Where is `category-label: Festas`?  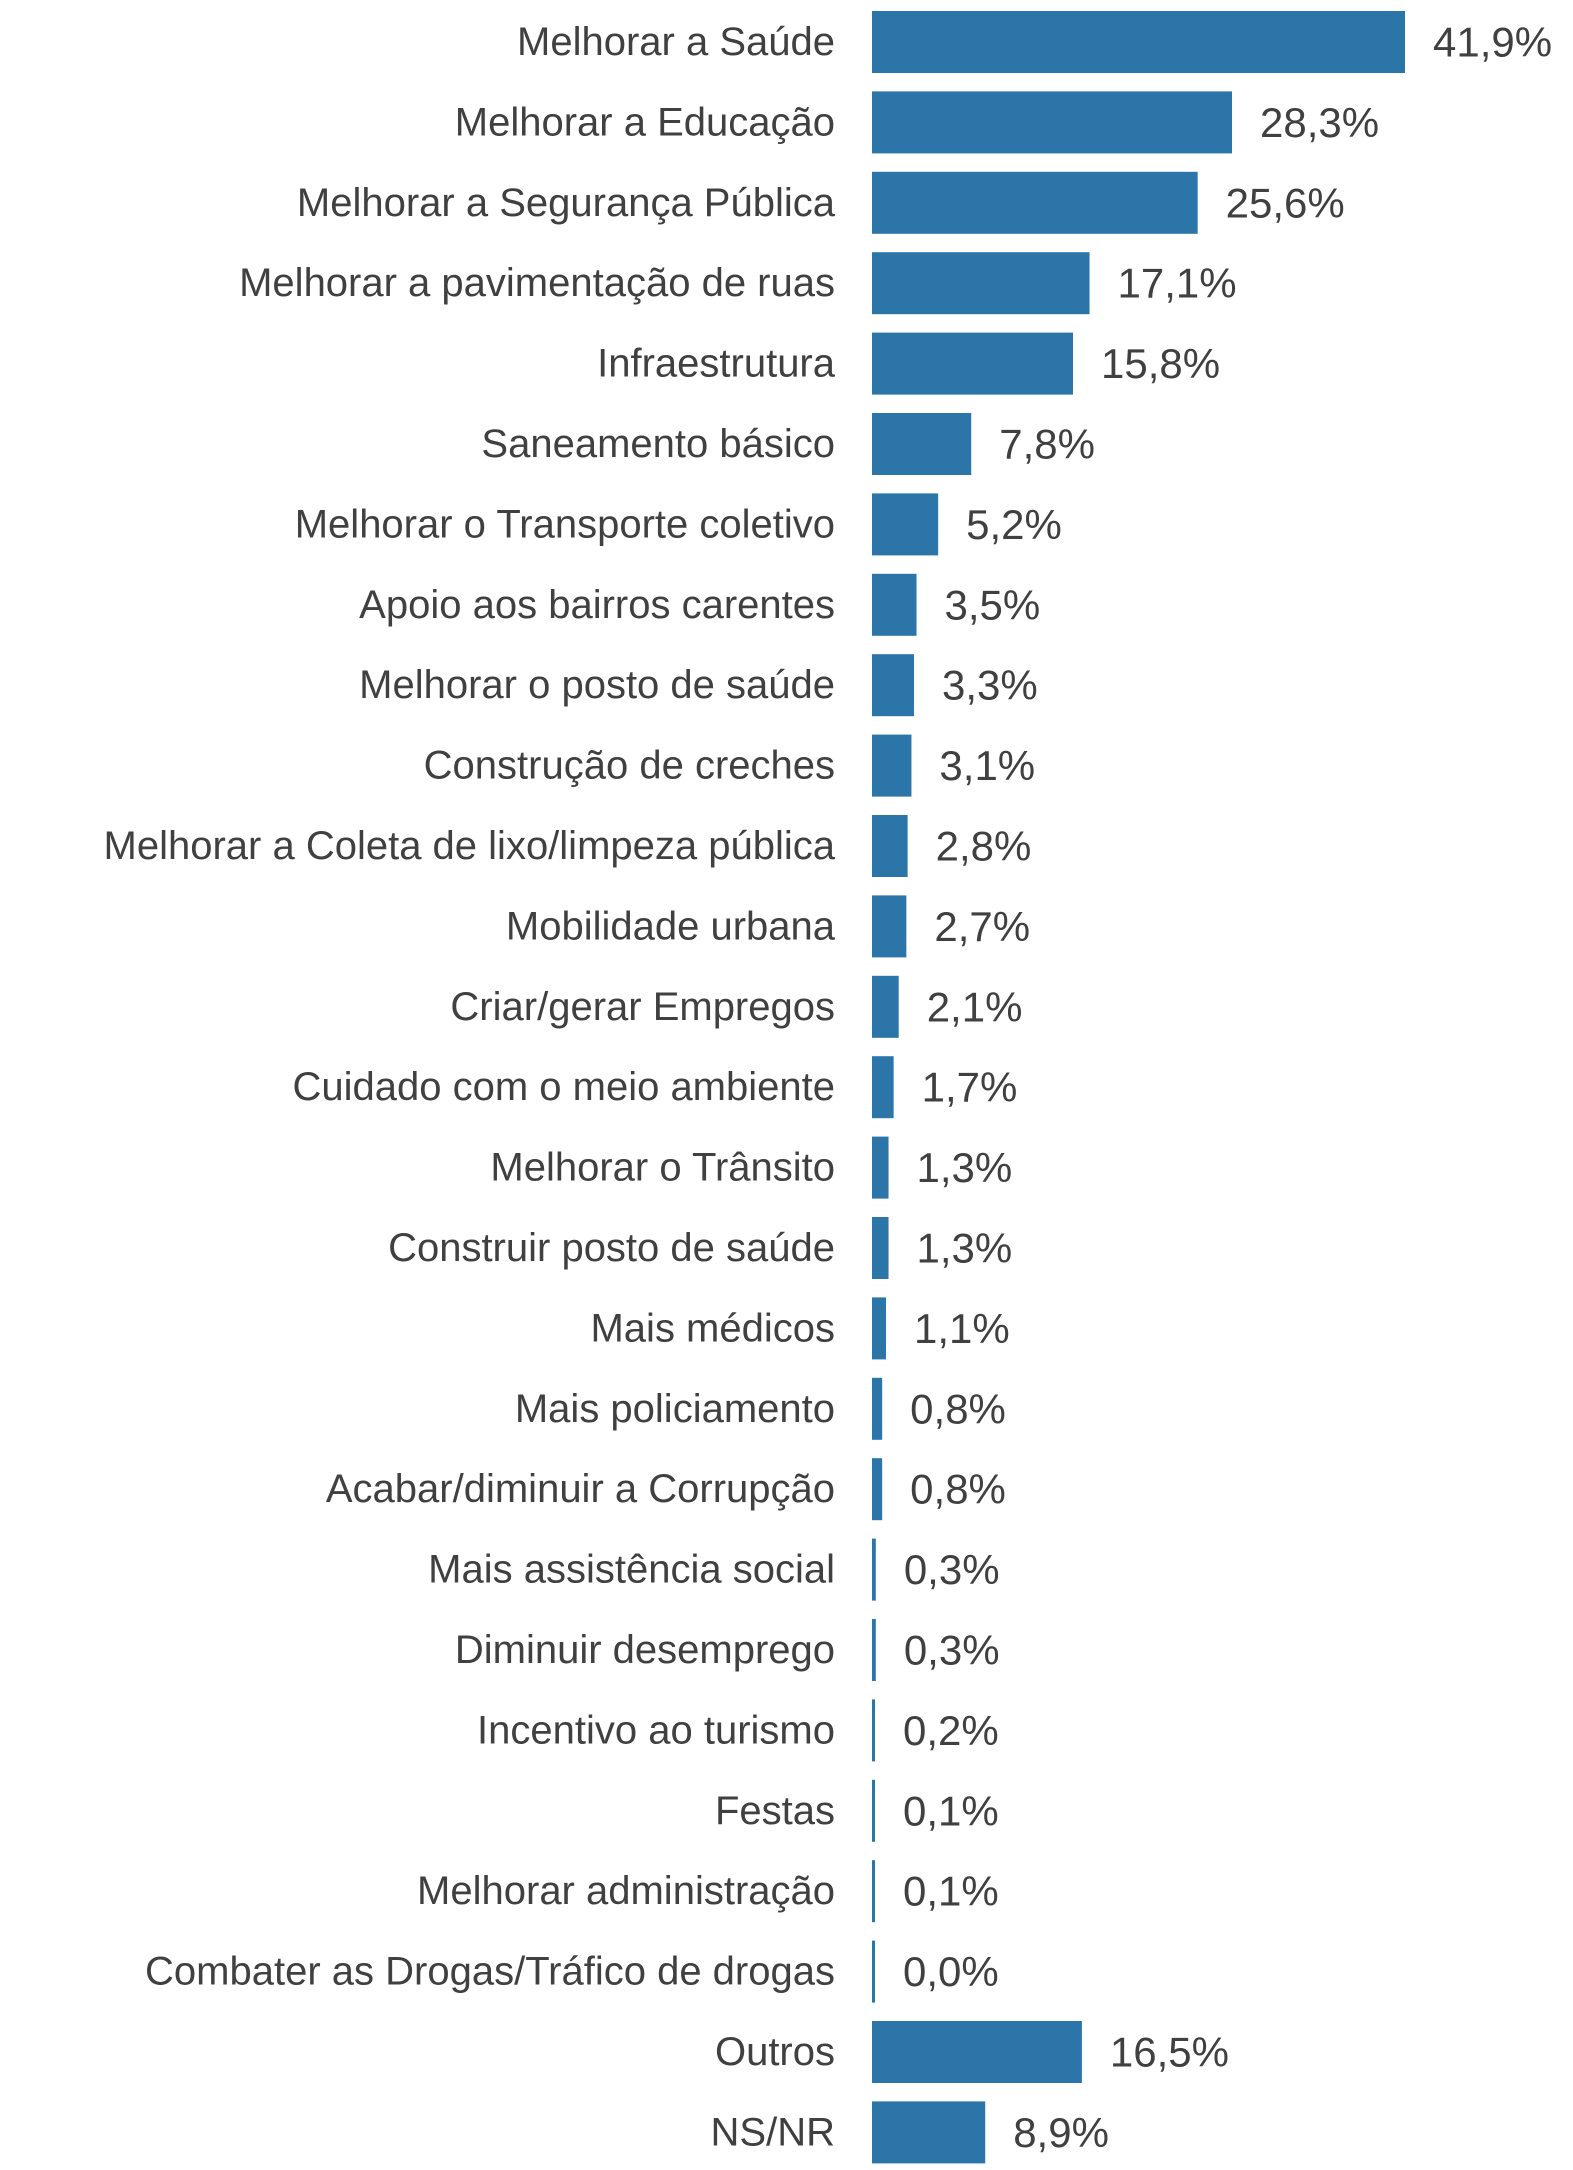
category-label: Festas is located at coordinates (775, 1811).